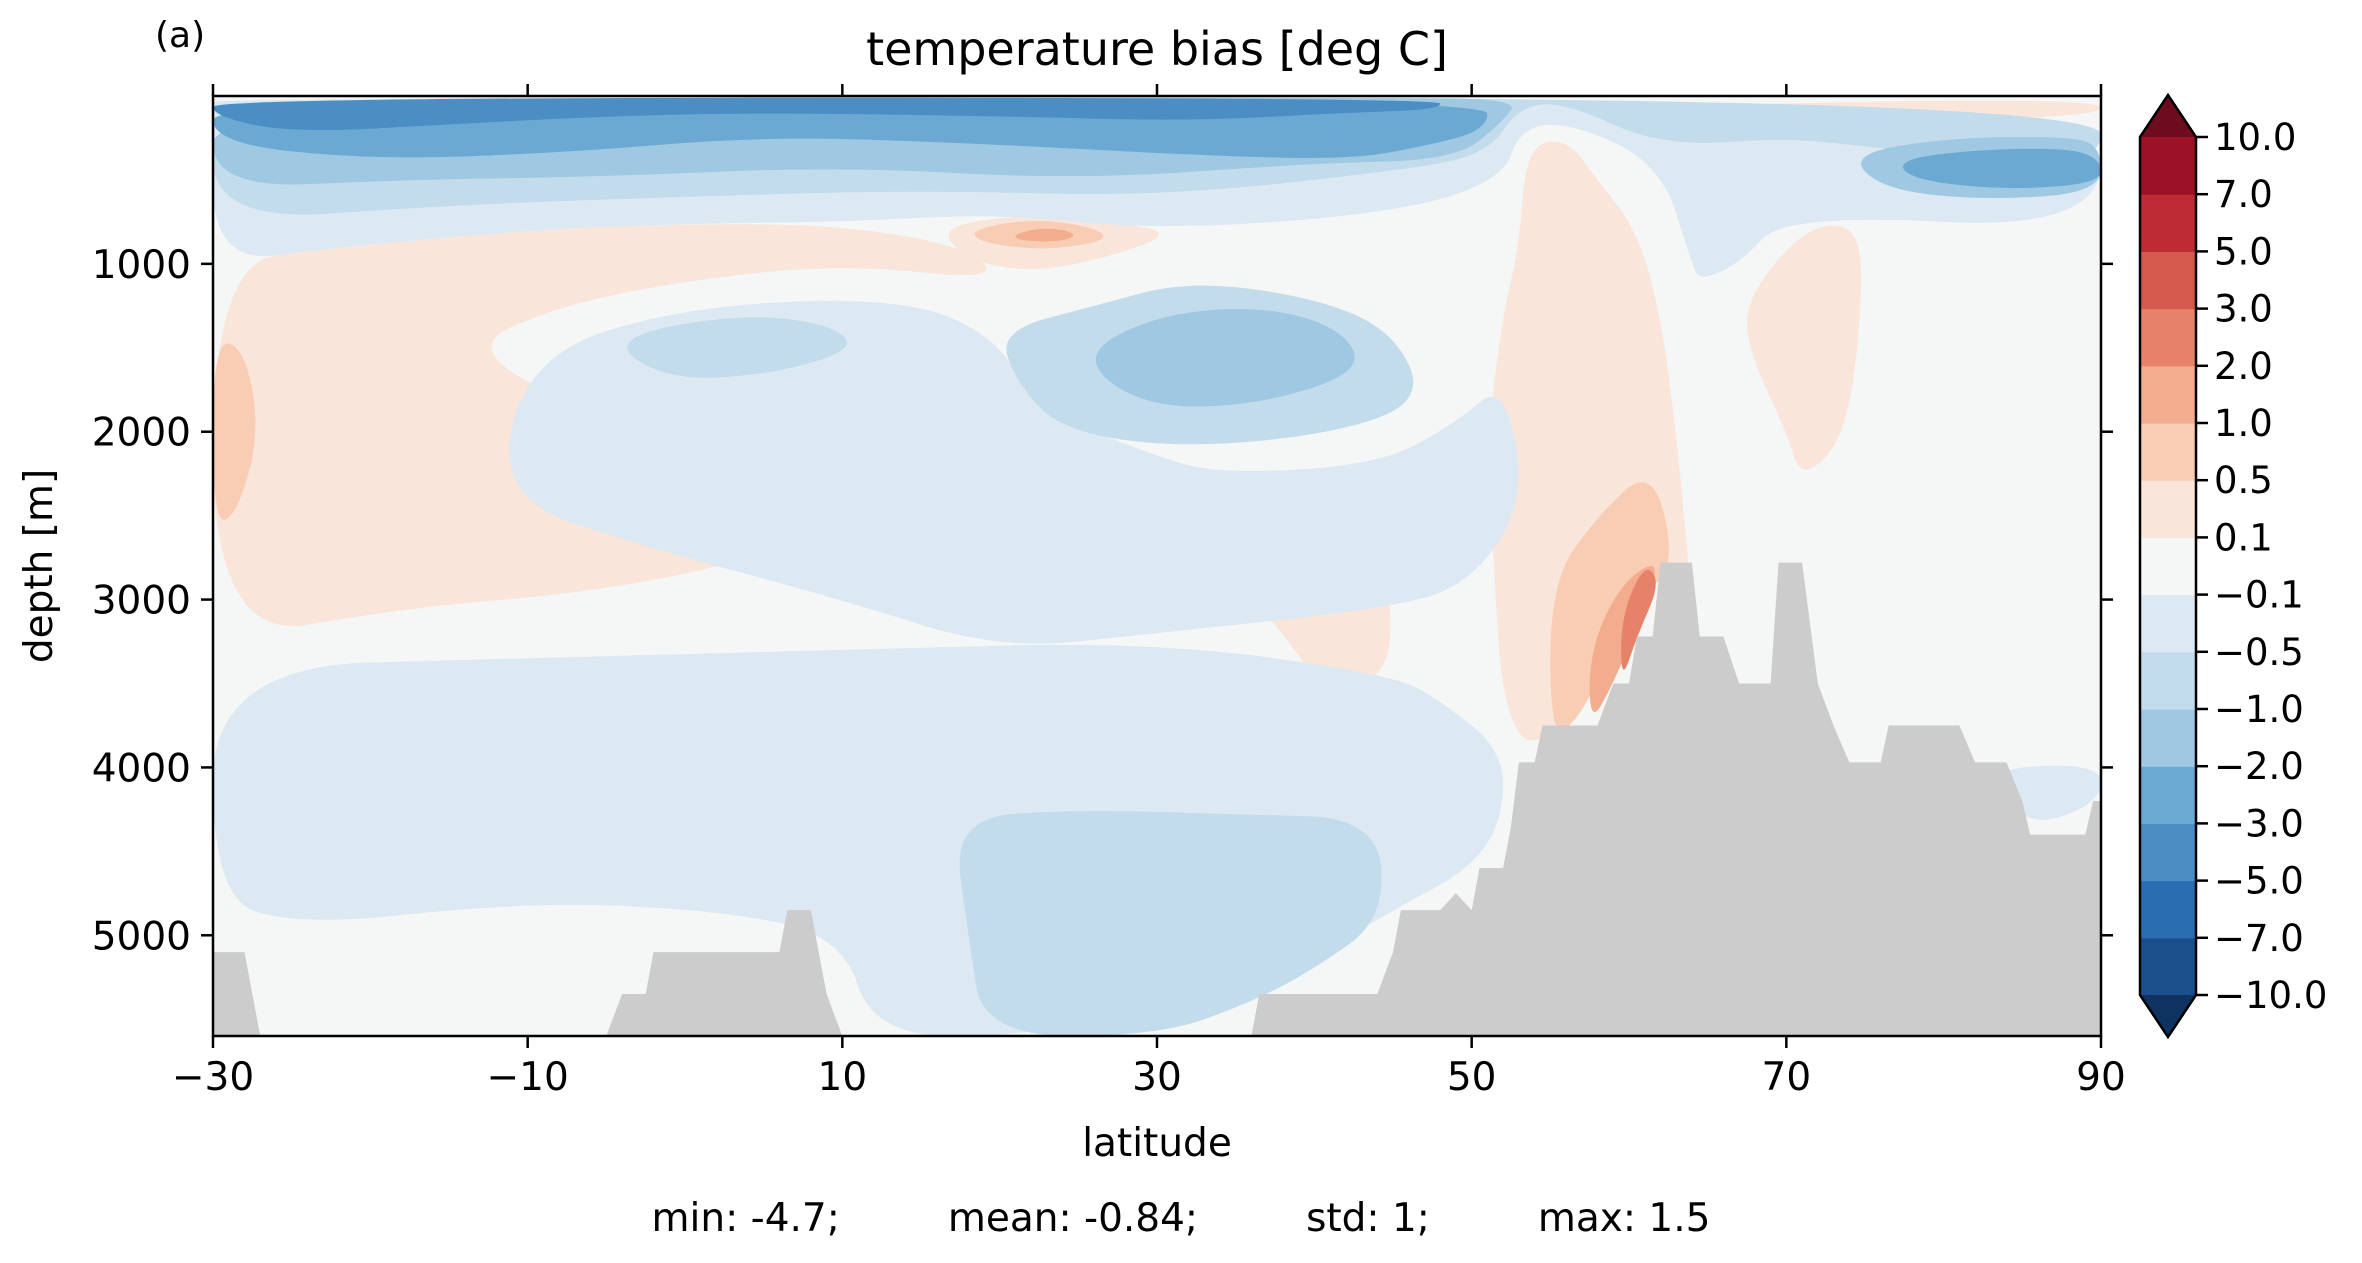 The height and width of the screenshot is (1263, 2362). Describe the element at coordinates (2270, 995) in the screenshot. I see `colorbar-tick-label: −10.0` at that location.